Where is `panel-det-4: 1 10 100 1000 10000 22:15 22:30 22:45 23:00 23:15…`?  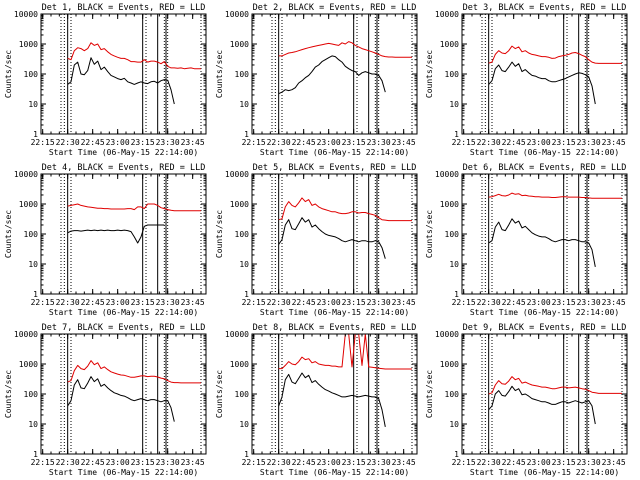 panel-det-4: 1 10 100 1000 10000 22:15 22:30 22:45 23:00 23:15… is located at coordinates (105, 240).